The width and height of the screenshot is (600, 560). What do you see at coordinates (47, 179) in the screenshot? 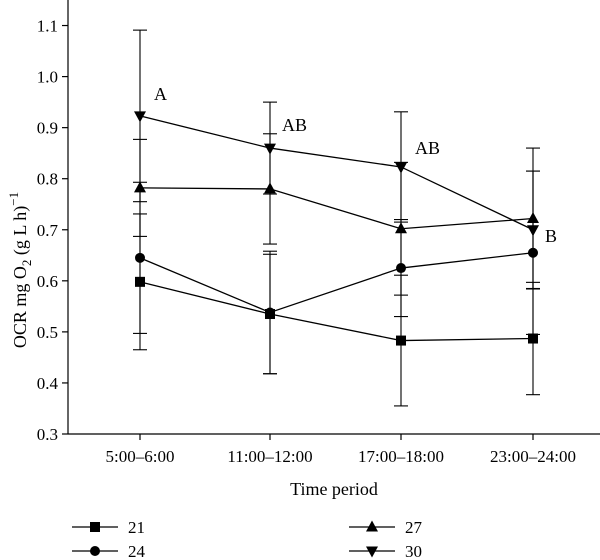
I see `y-tick-label-0-8: 0.8` at bounding box center [47, 179].